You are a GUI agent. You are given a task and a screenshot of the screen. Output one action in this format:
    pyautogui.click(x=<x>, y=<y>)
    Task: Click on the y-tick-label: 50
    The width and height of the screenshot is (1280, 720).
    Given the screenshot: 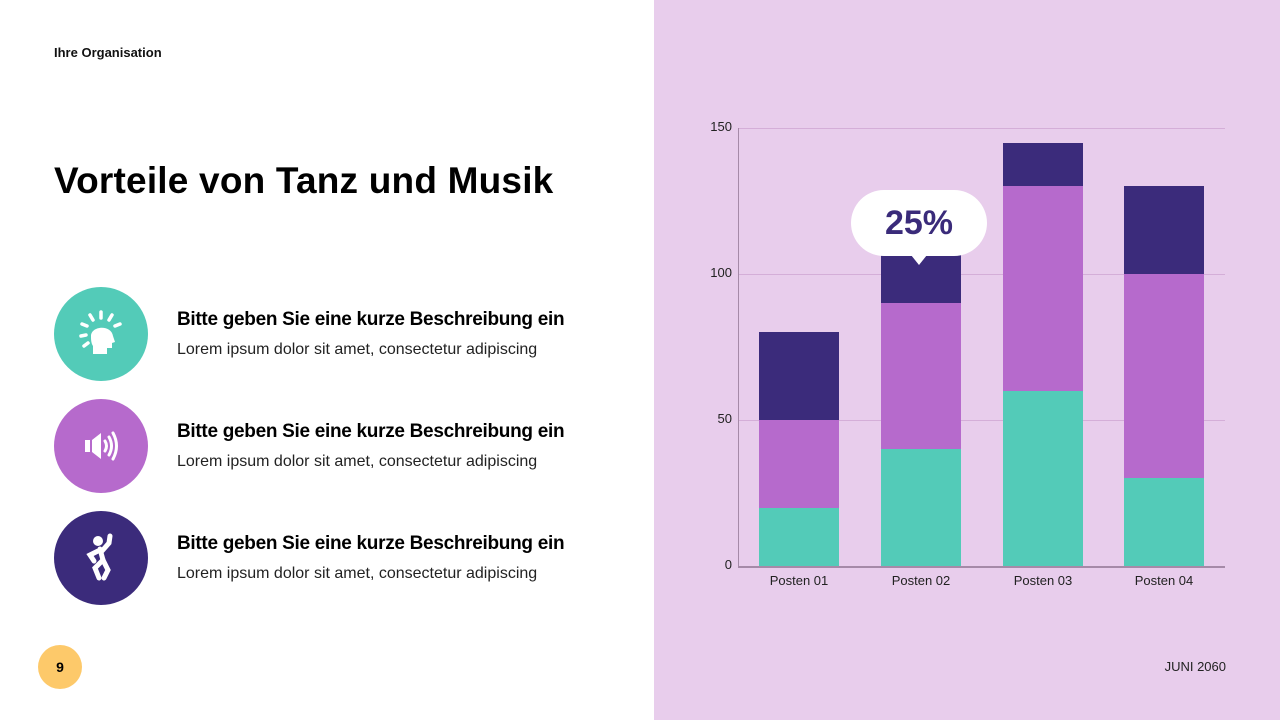 What is the action you would take?
    pyautogui.click(x=724, y=418)
    